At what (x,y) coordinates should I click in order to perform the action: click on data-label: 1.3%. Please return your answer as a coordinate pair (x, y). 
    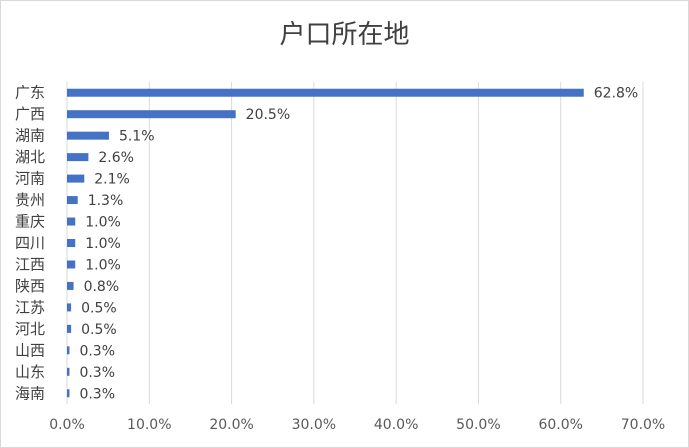
    Looking at the image, I should click on (106, 201).